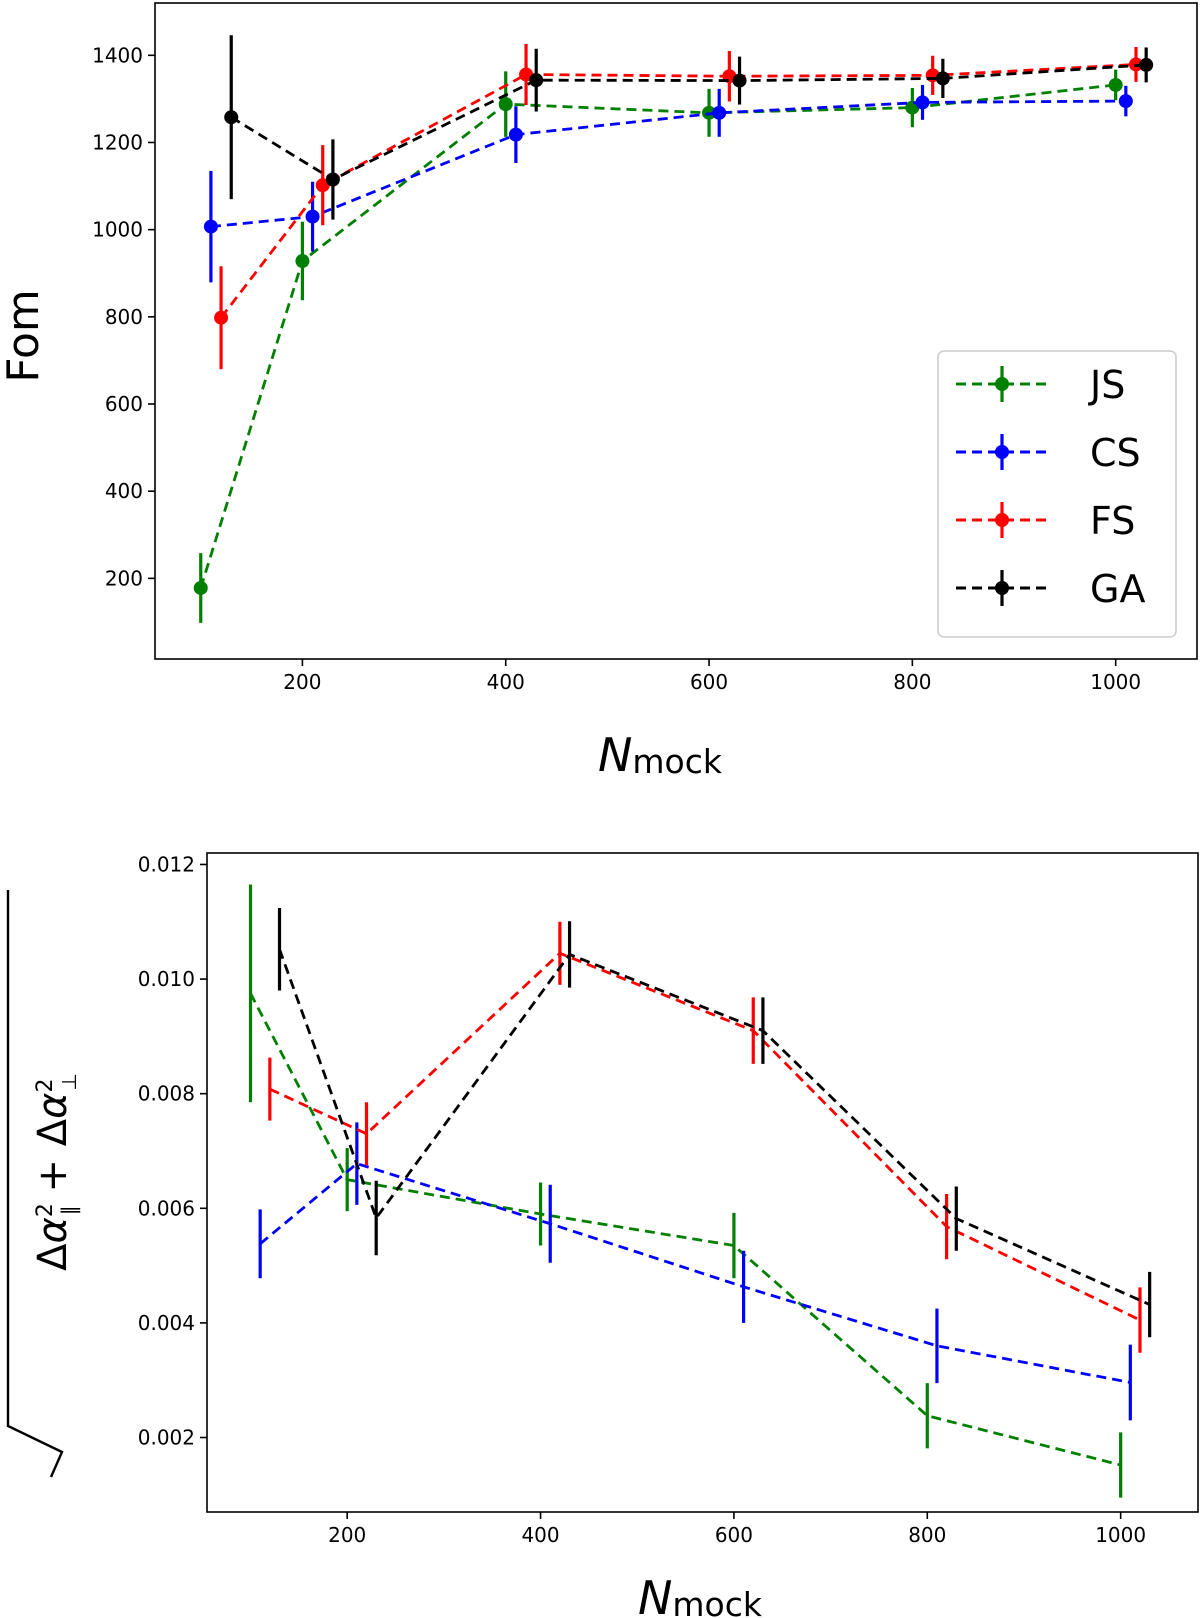 Image resolution: width=1200 pixels, height=1618 pixels. Describe the element at coordinates (117, 142) in the screenshot. I see `fom-y-tick-label: 1200` at that location.